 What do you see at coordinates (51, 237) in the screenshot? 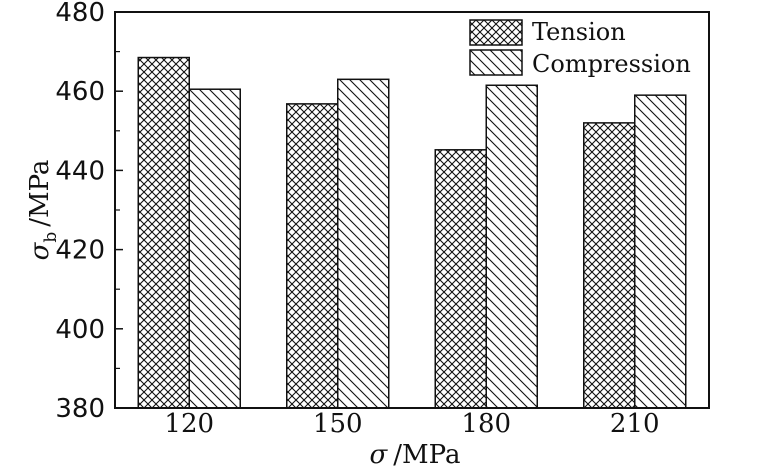
I see `y-axis-subscript: b` at bounding box center [51, 237].